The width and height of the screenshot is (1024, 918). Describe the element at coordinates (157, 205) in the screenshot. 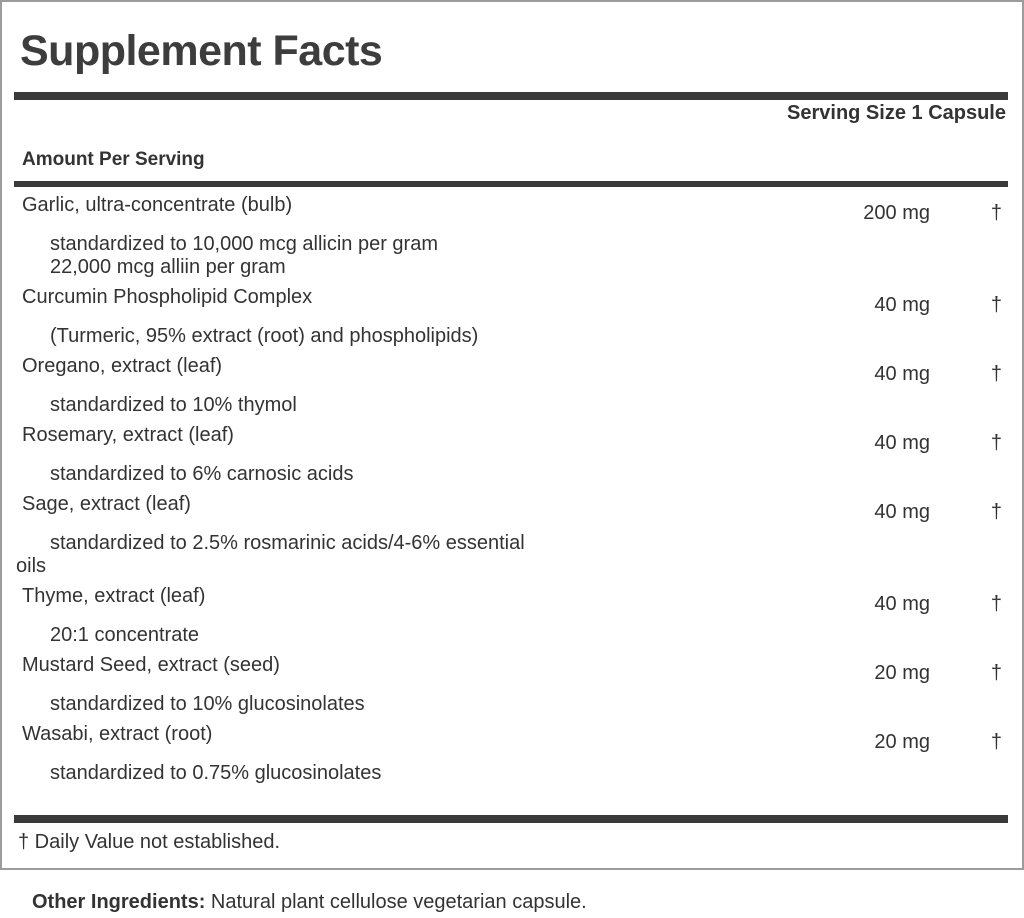

I see `ingredient-name: Garlic, ultra-concentrate (bulb)` at that location.